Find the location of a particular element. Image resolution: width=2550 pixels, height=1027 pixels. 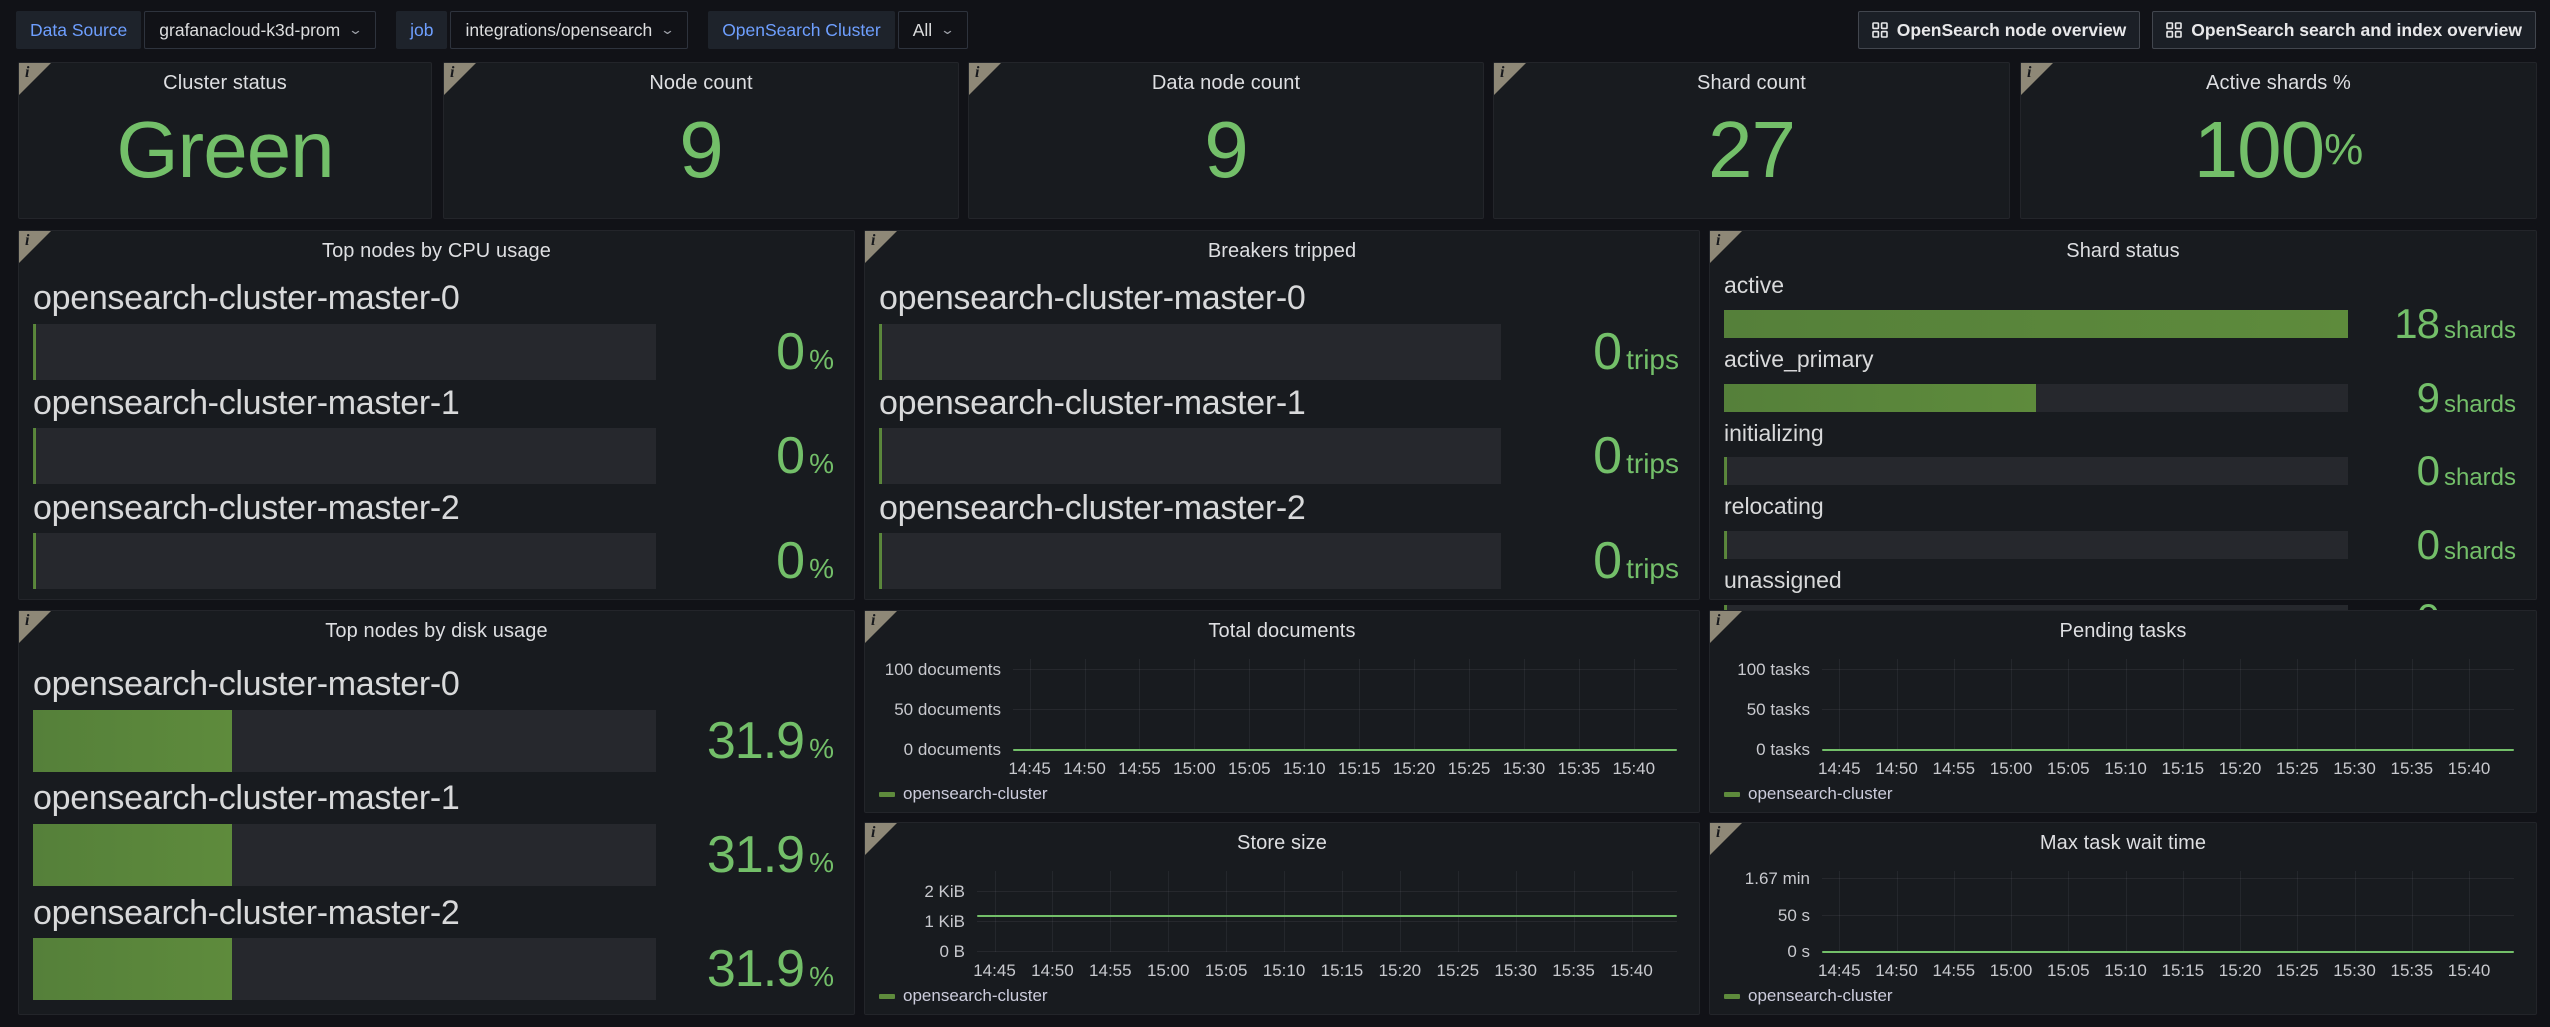

link-node-overview: OpenSearch node overview is located at coordinates (1999, 30).